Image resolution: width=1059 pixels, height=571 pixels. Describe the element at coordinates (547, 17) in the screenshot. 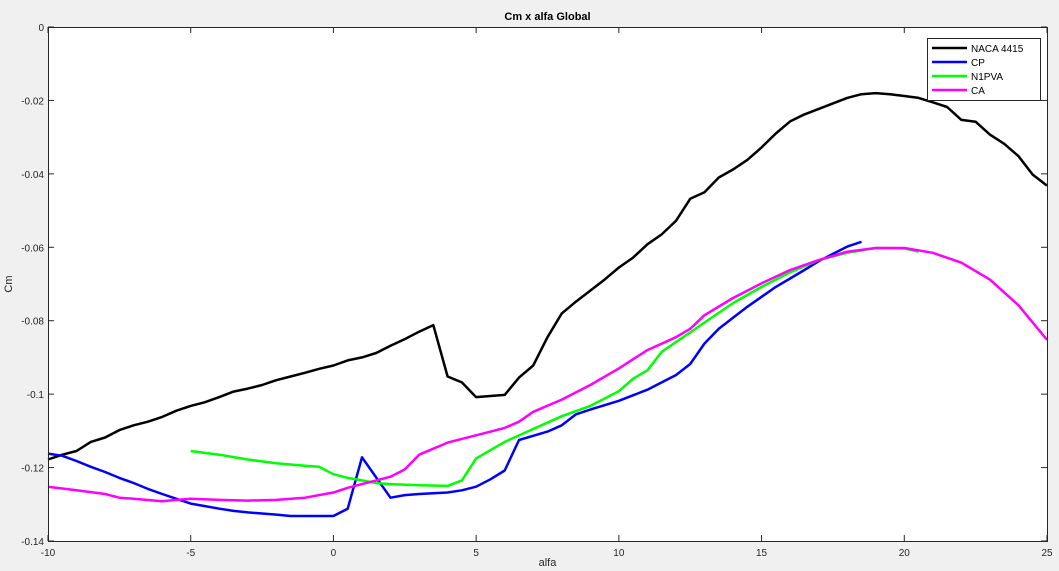

I see `chart-title: Cm x alfa Global` at that location.